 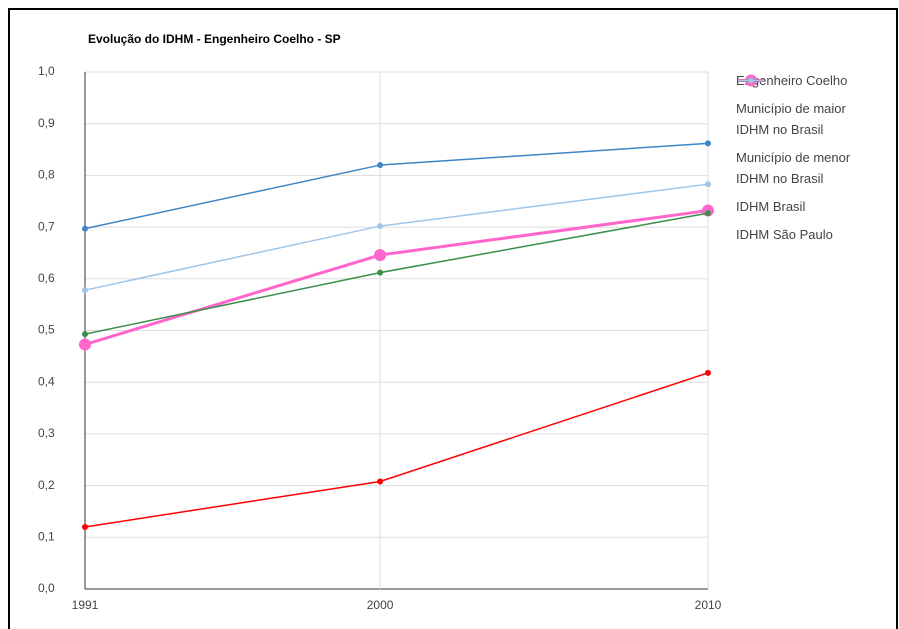 What do you see at coordinates (793, 168) in the screenshot?
I see `legend-label: Município de menor IDHM no Brasil` at bounding box center [793, 168].